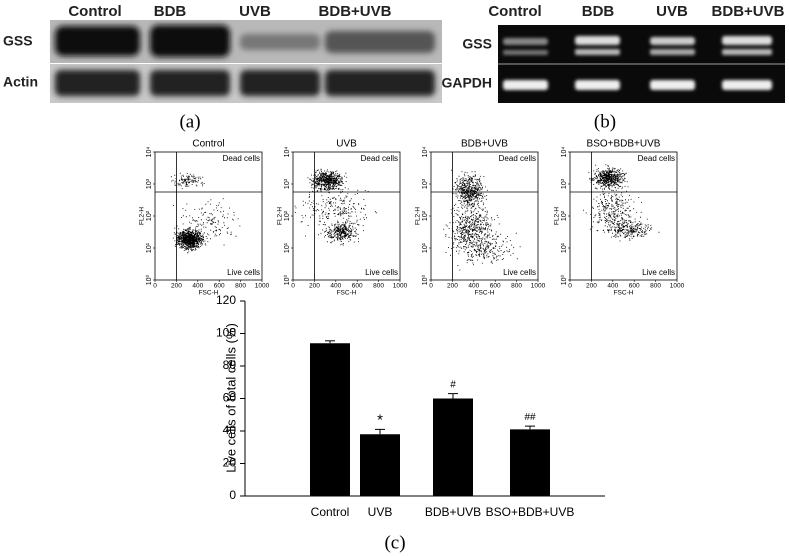 The image size is (789, 556). What do you see at coordinates (380, 419) in the screenshot?
I see `significance-mark: *` at bounding box center [380, 419].